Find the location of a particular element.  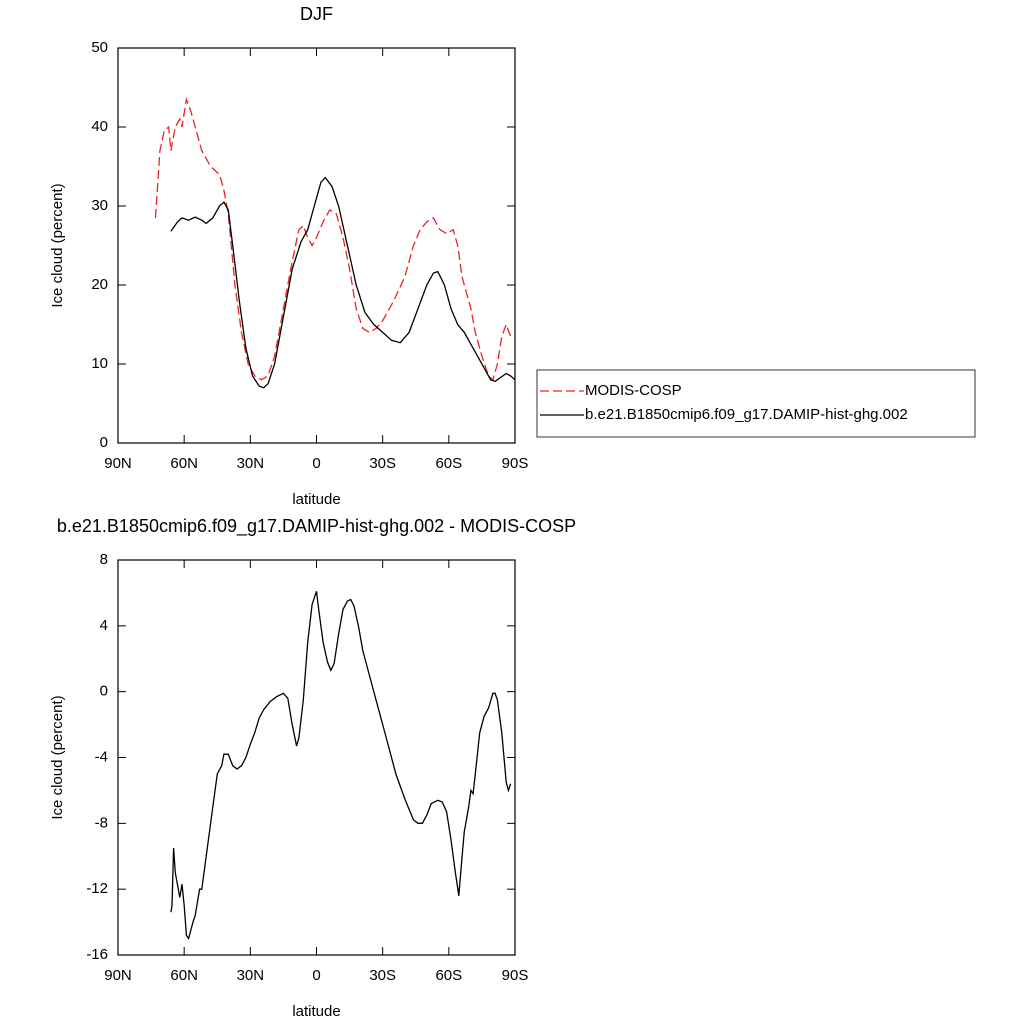

y-tick-label: 8 is located at coordinates (104, 559).